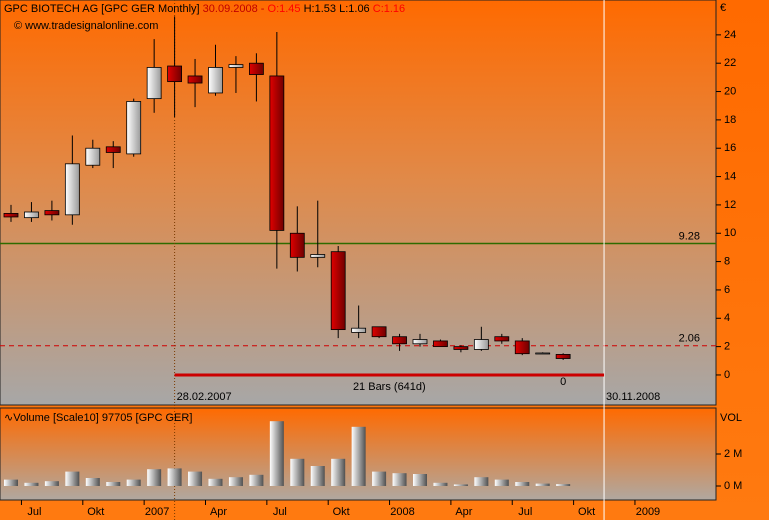 Image resolution: width=769 pixels, height=520 pixels. I want to click on range-value: 0, so click(563, 382).